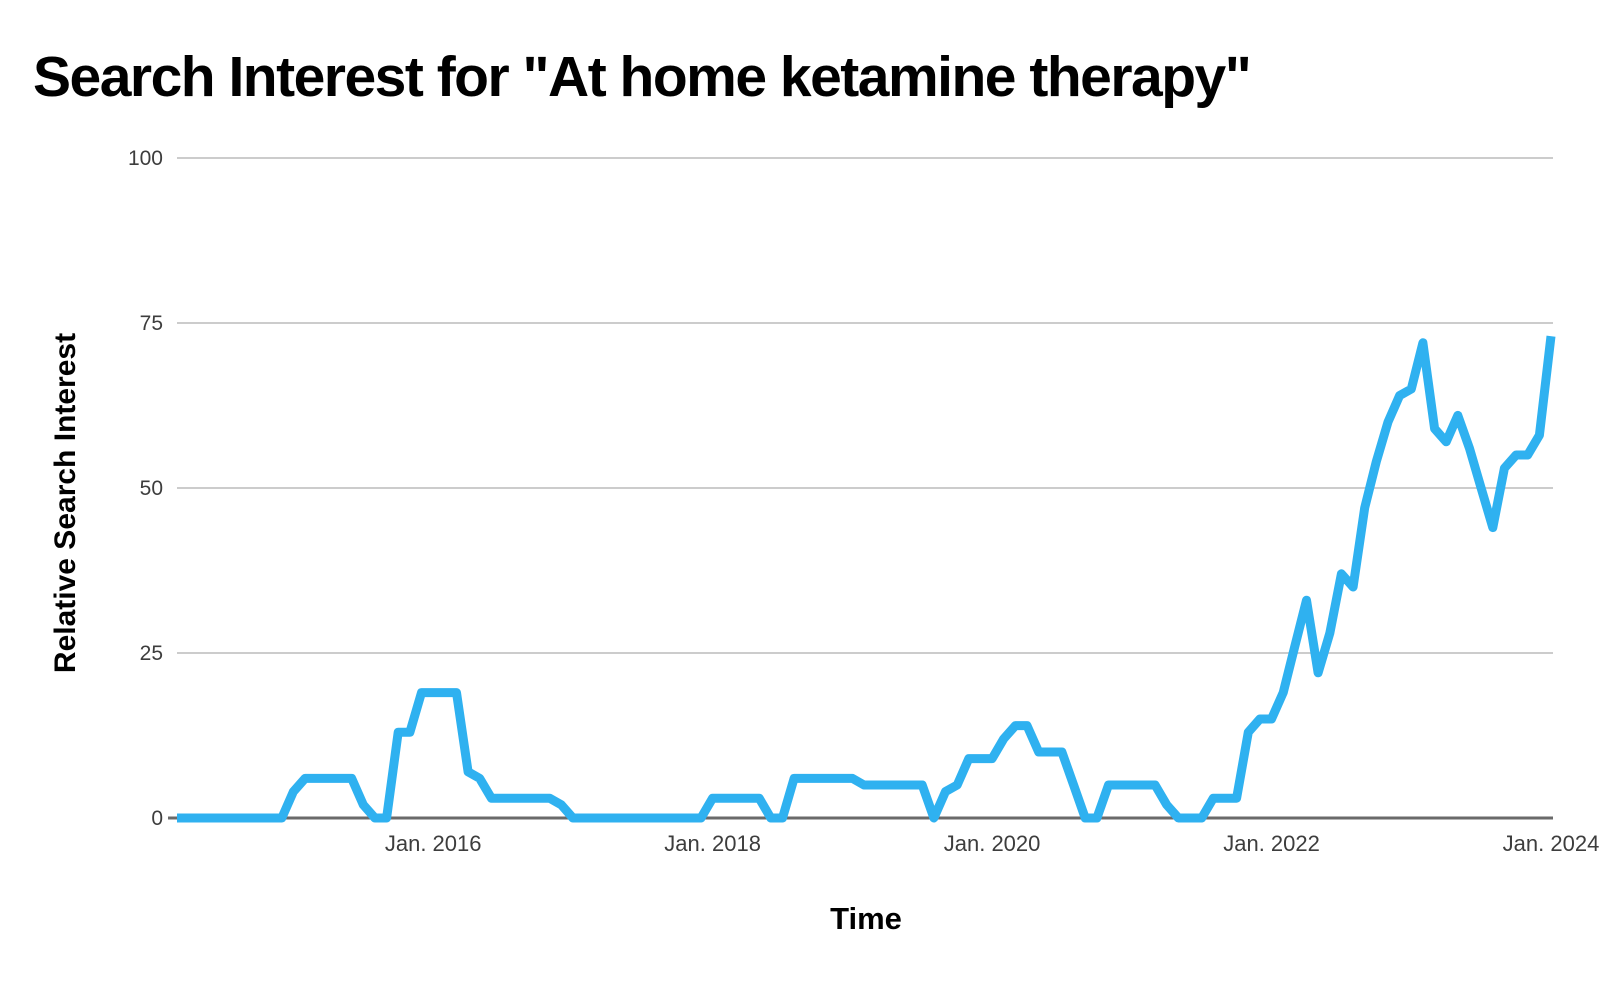 The height and width of the screenshot is (985, 1600). What do you see at coordinates (151, 488) in the screenshot?
I see `y-tick-label: 50` at bounding box center [151, 488].